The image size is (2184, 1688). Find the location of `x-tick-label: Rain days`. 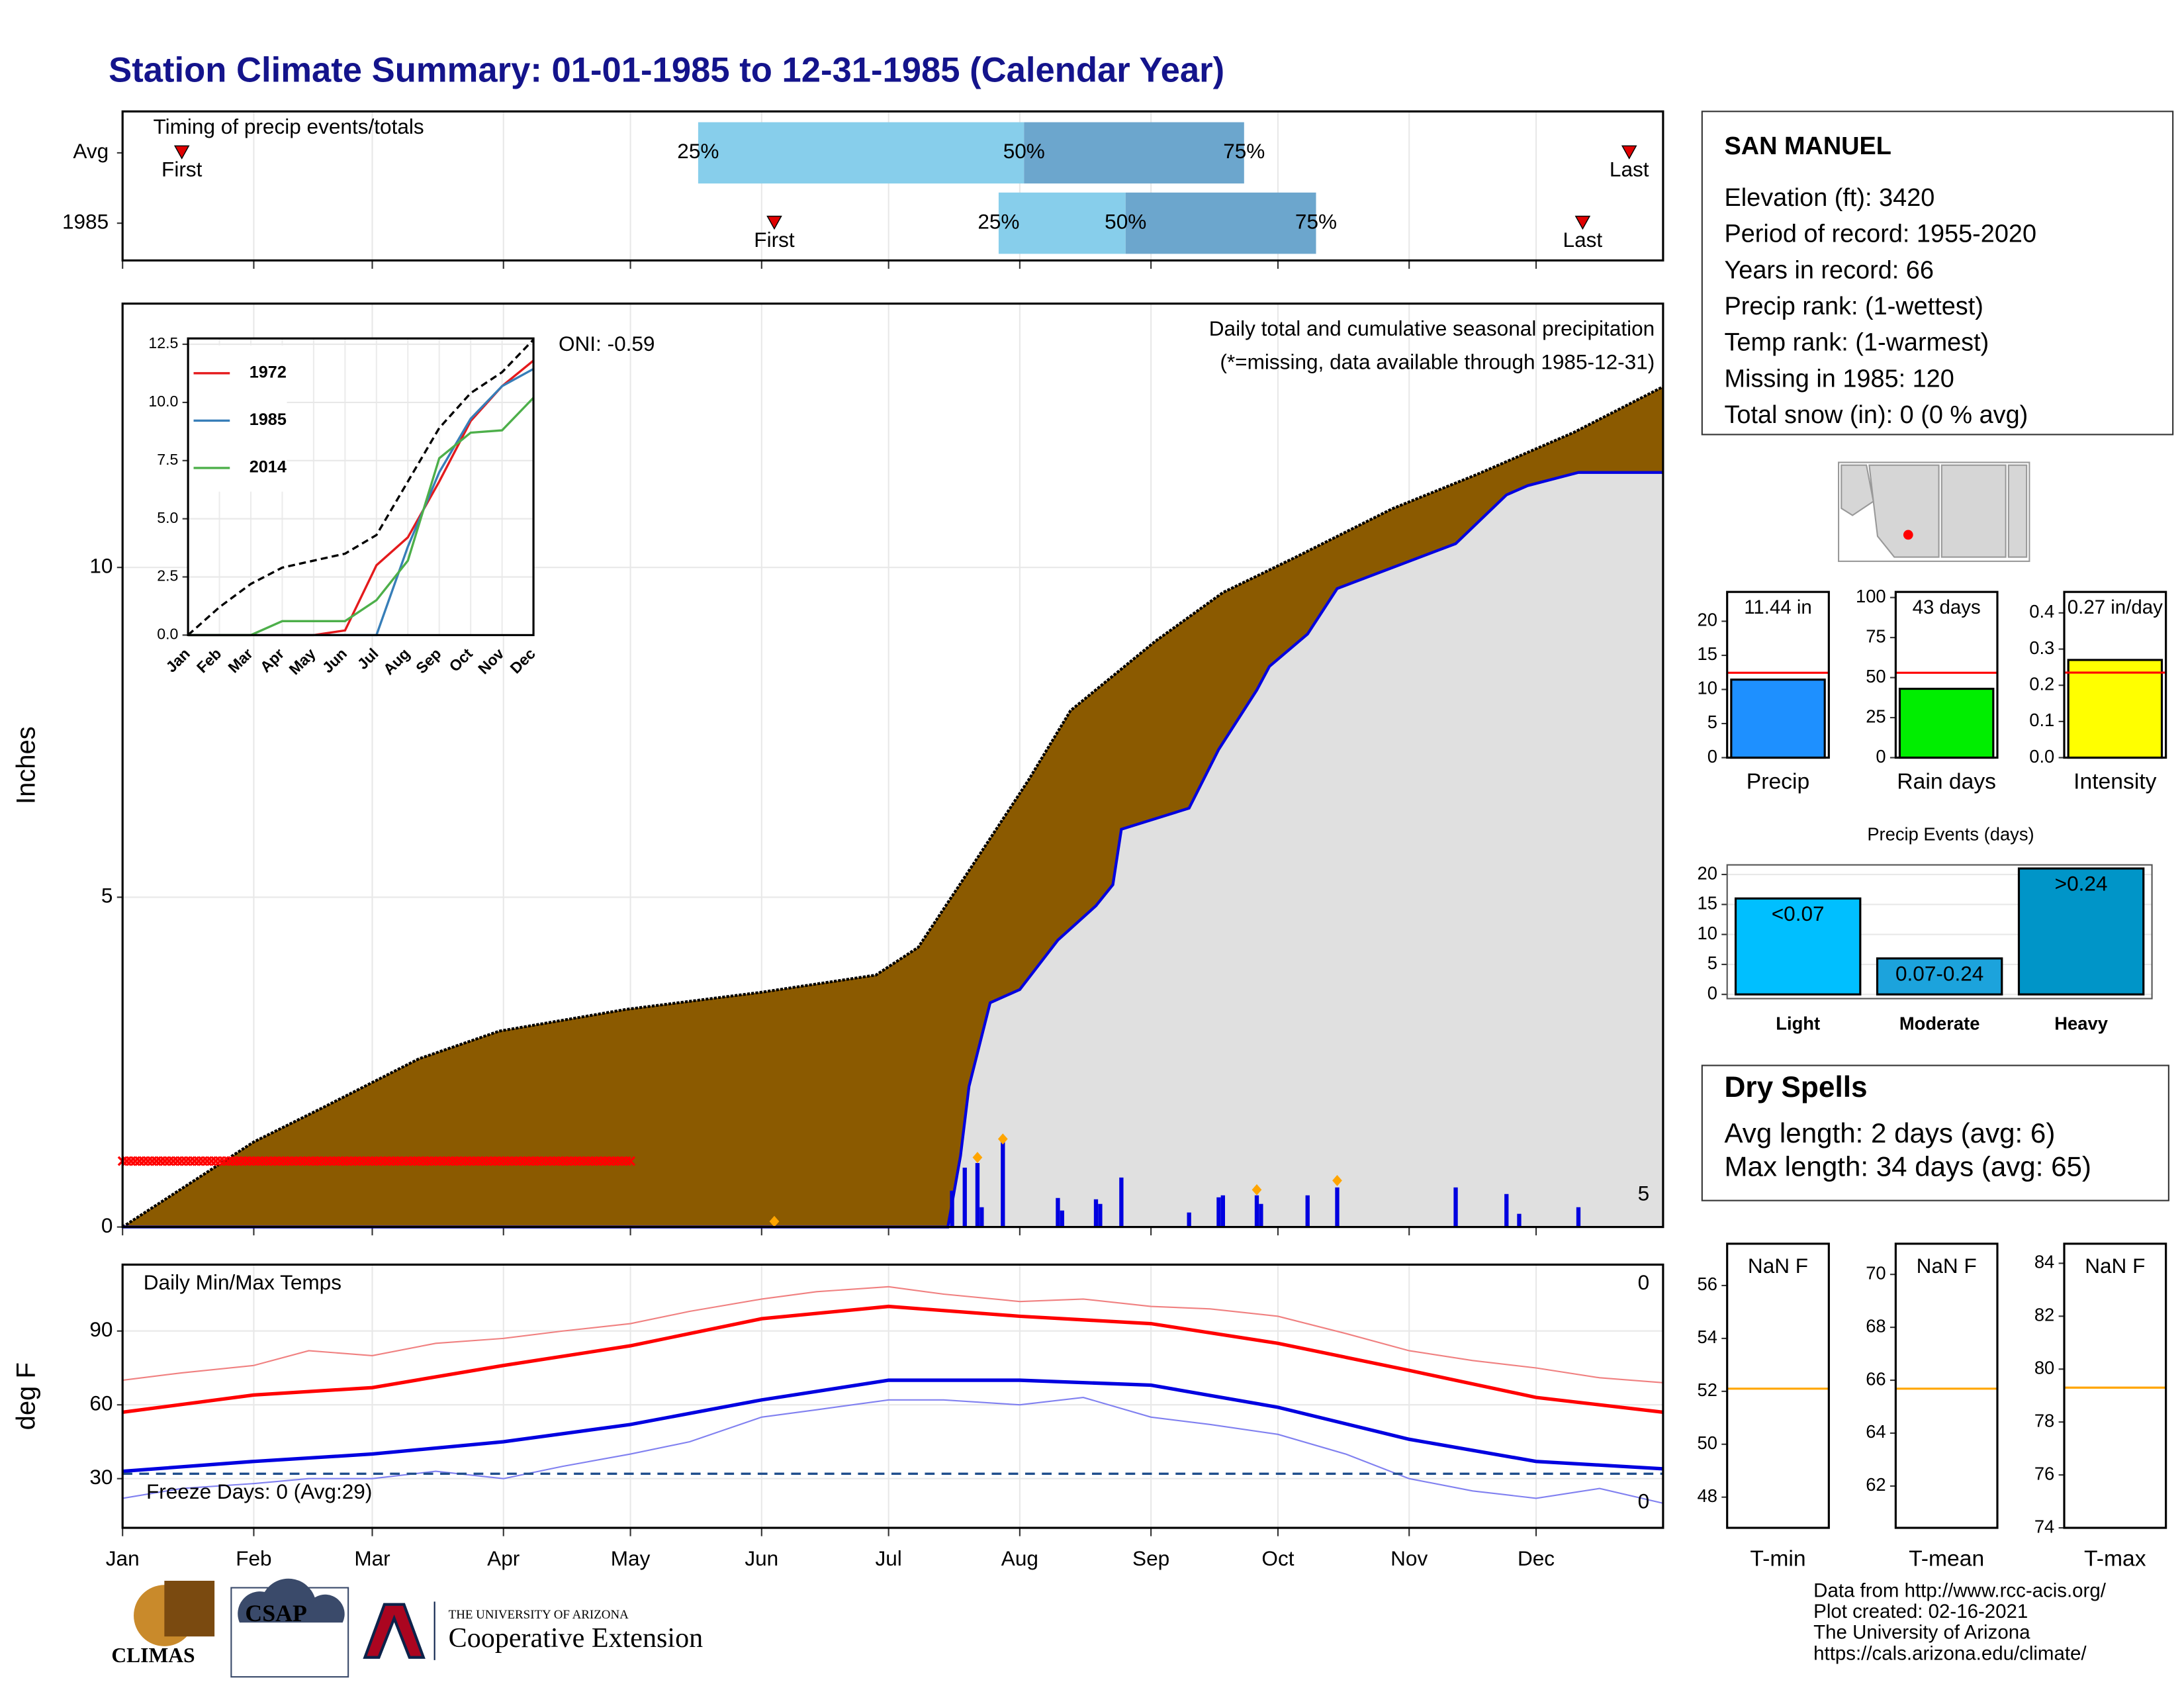

x-tick-label: Rain days is located at coordinates (1946, 781).